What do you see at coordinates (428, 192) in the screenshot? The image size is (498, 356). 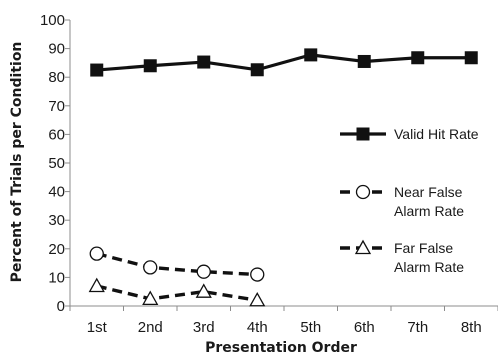 I see `legend-label: Near False` at bounding box center [428, 192].